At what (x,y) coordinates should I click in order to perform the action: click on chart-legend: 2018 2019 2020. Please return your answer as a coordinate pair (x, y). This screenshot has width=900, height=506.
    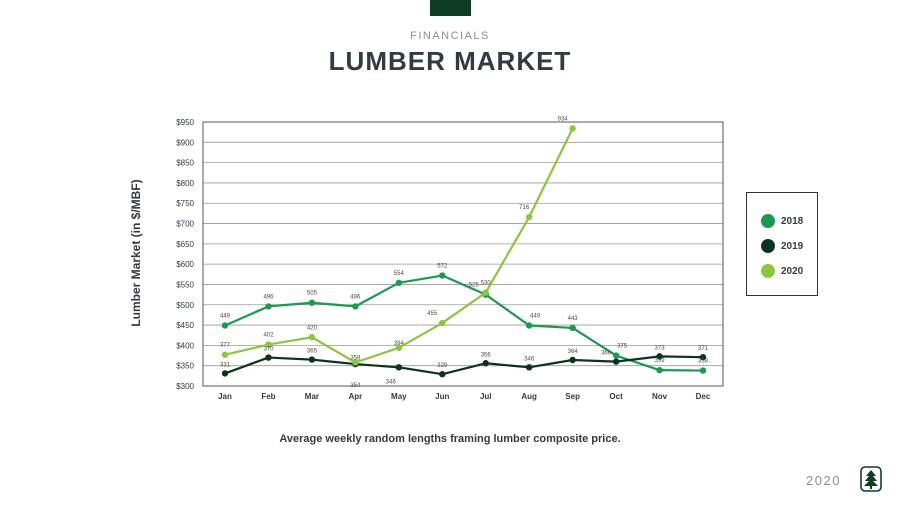
    Looking at the image, I should click on (782, 244).